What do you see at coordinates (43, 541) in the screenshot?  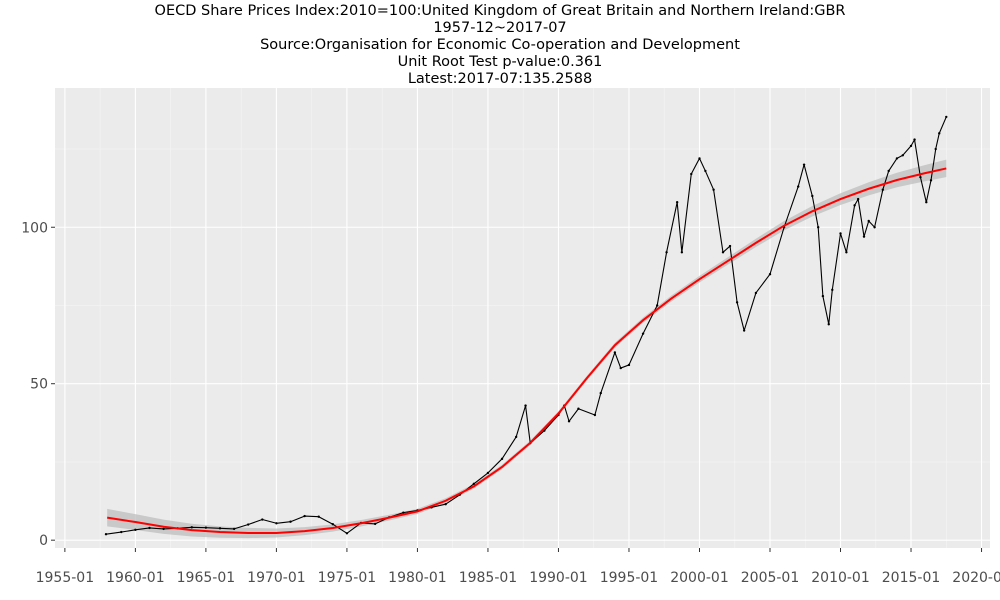 I see `y-tick-label: 0` at bounding box center [43, 541].